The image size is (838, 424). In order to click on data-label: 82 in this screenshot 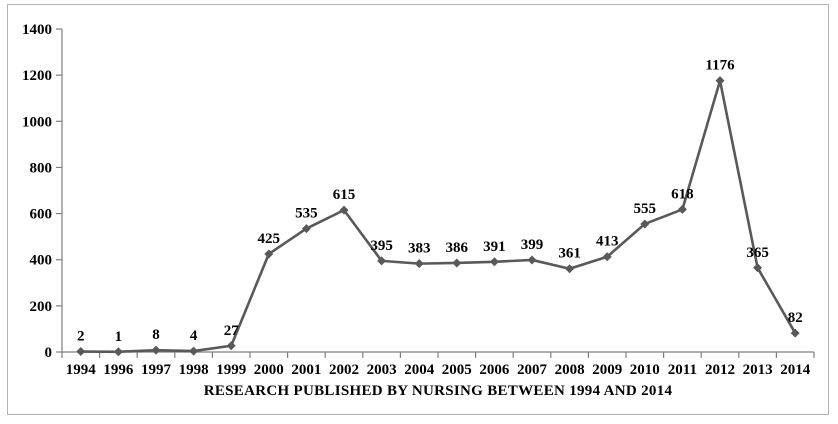, I will do `click(795, 318)`.